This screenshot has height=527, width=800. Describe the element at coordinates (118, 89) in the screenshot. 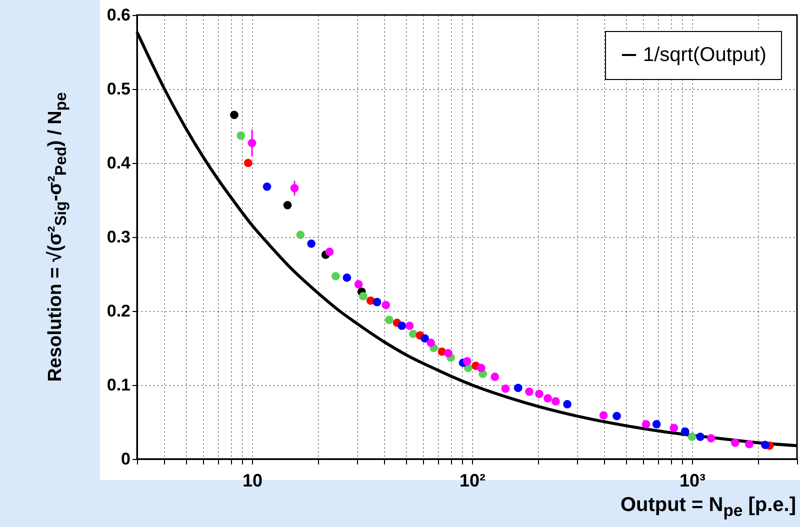

I see `y-tick-label: 0.5` at that location.